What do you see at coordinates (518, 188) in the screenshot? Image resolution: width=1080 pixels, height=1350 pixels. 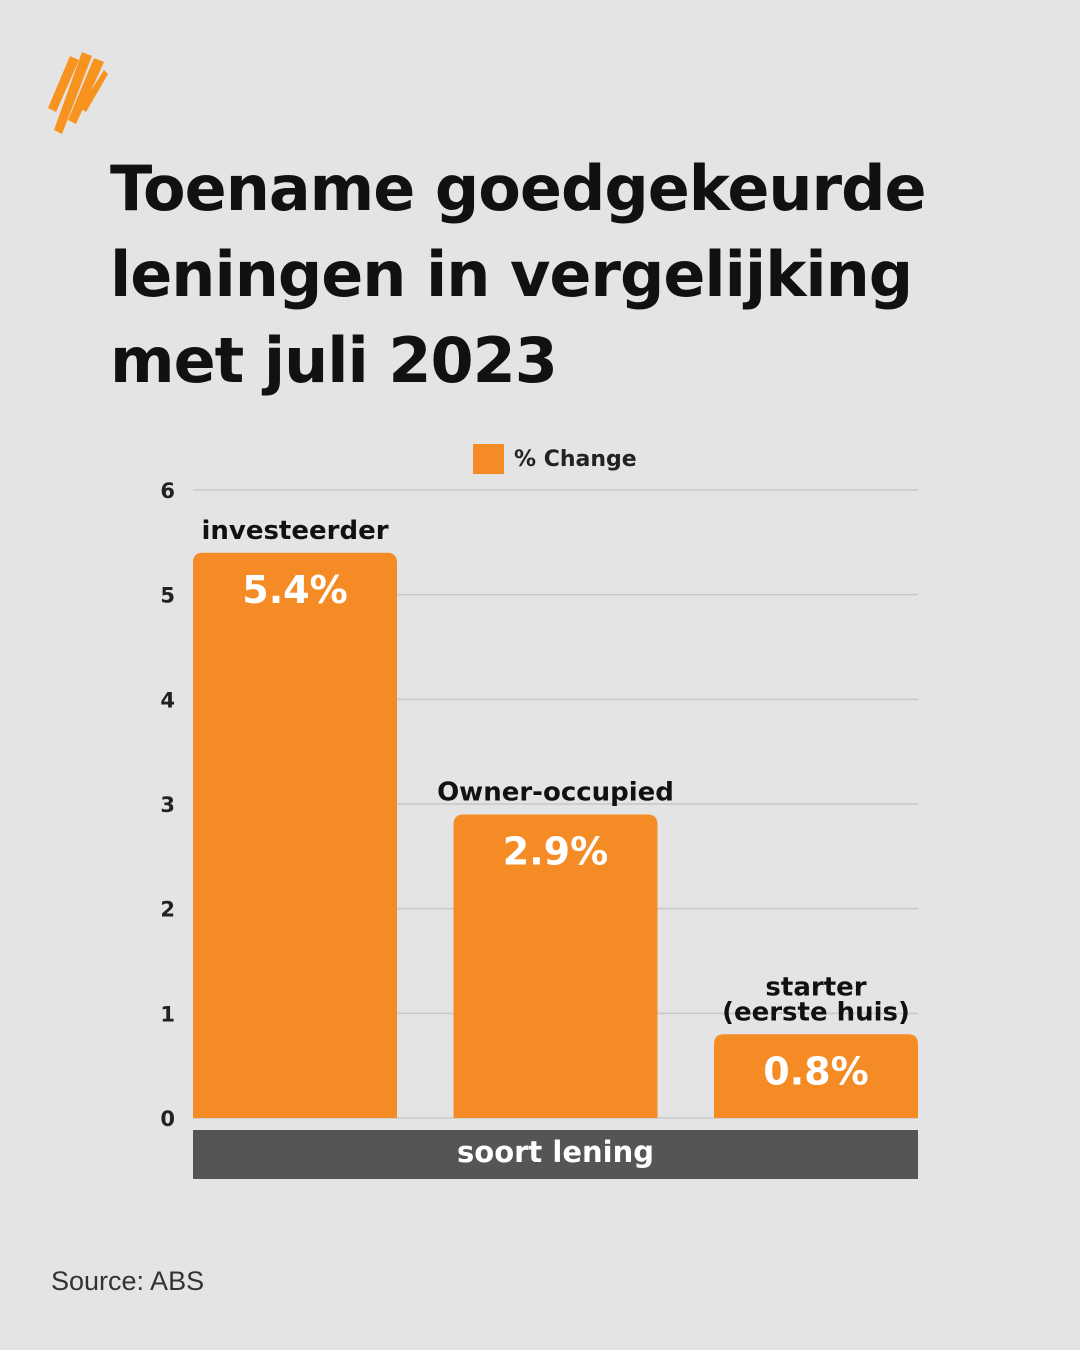 I see `title-line: Toename goedgekeurde` at bounding box center [518, 188].